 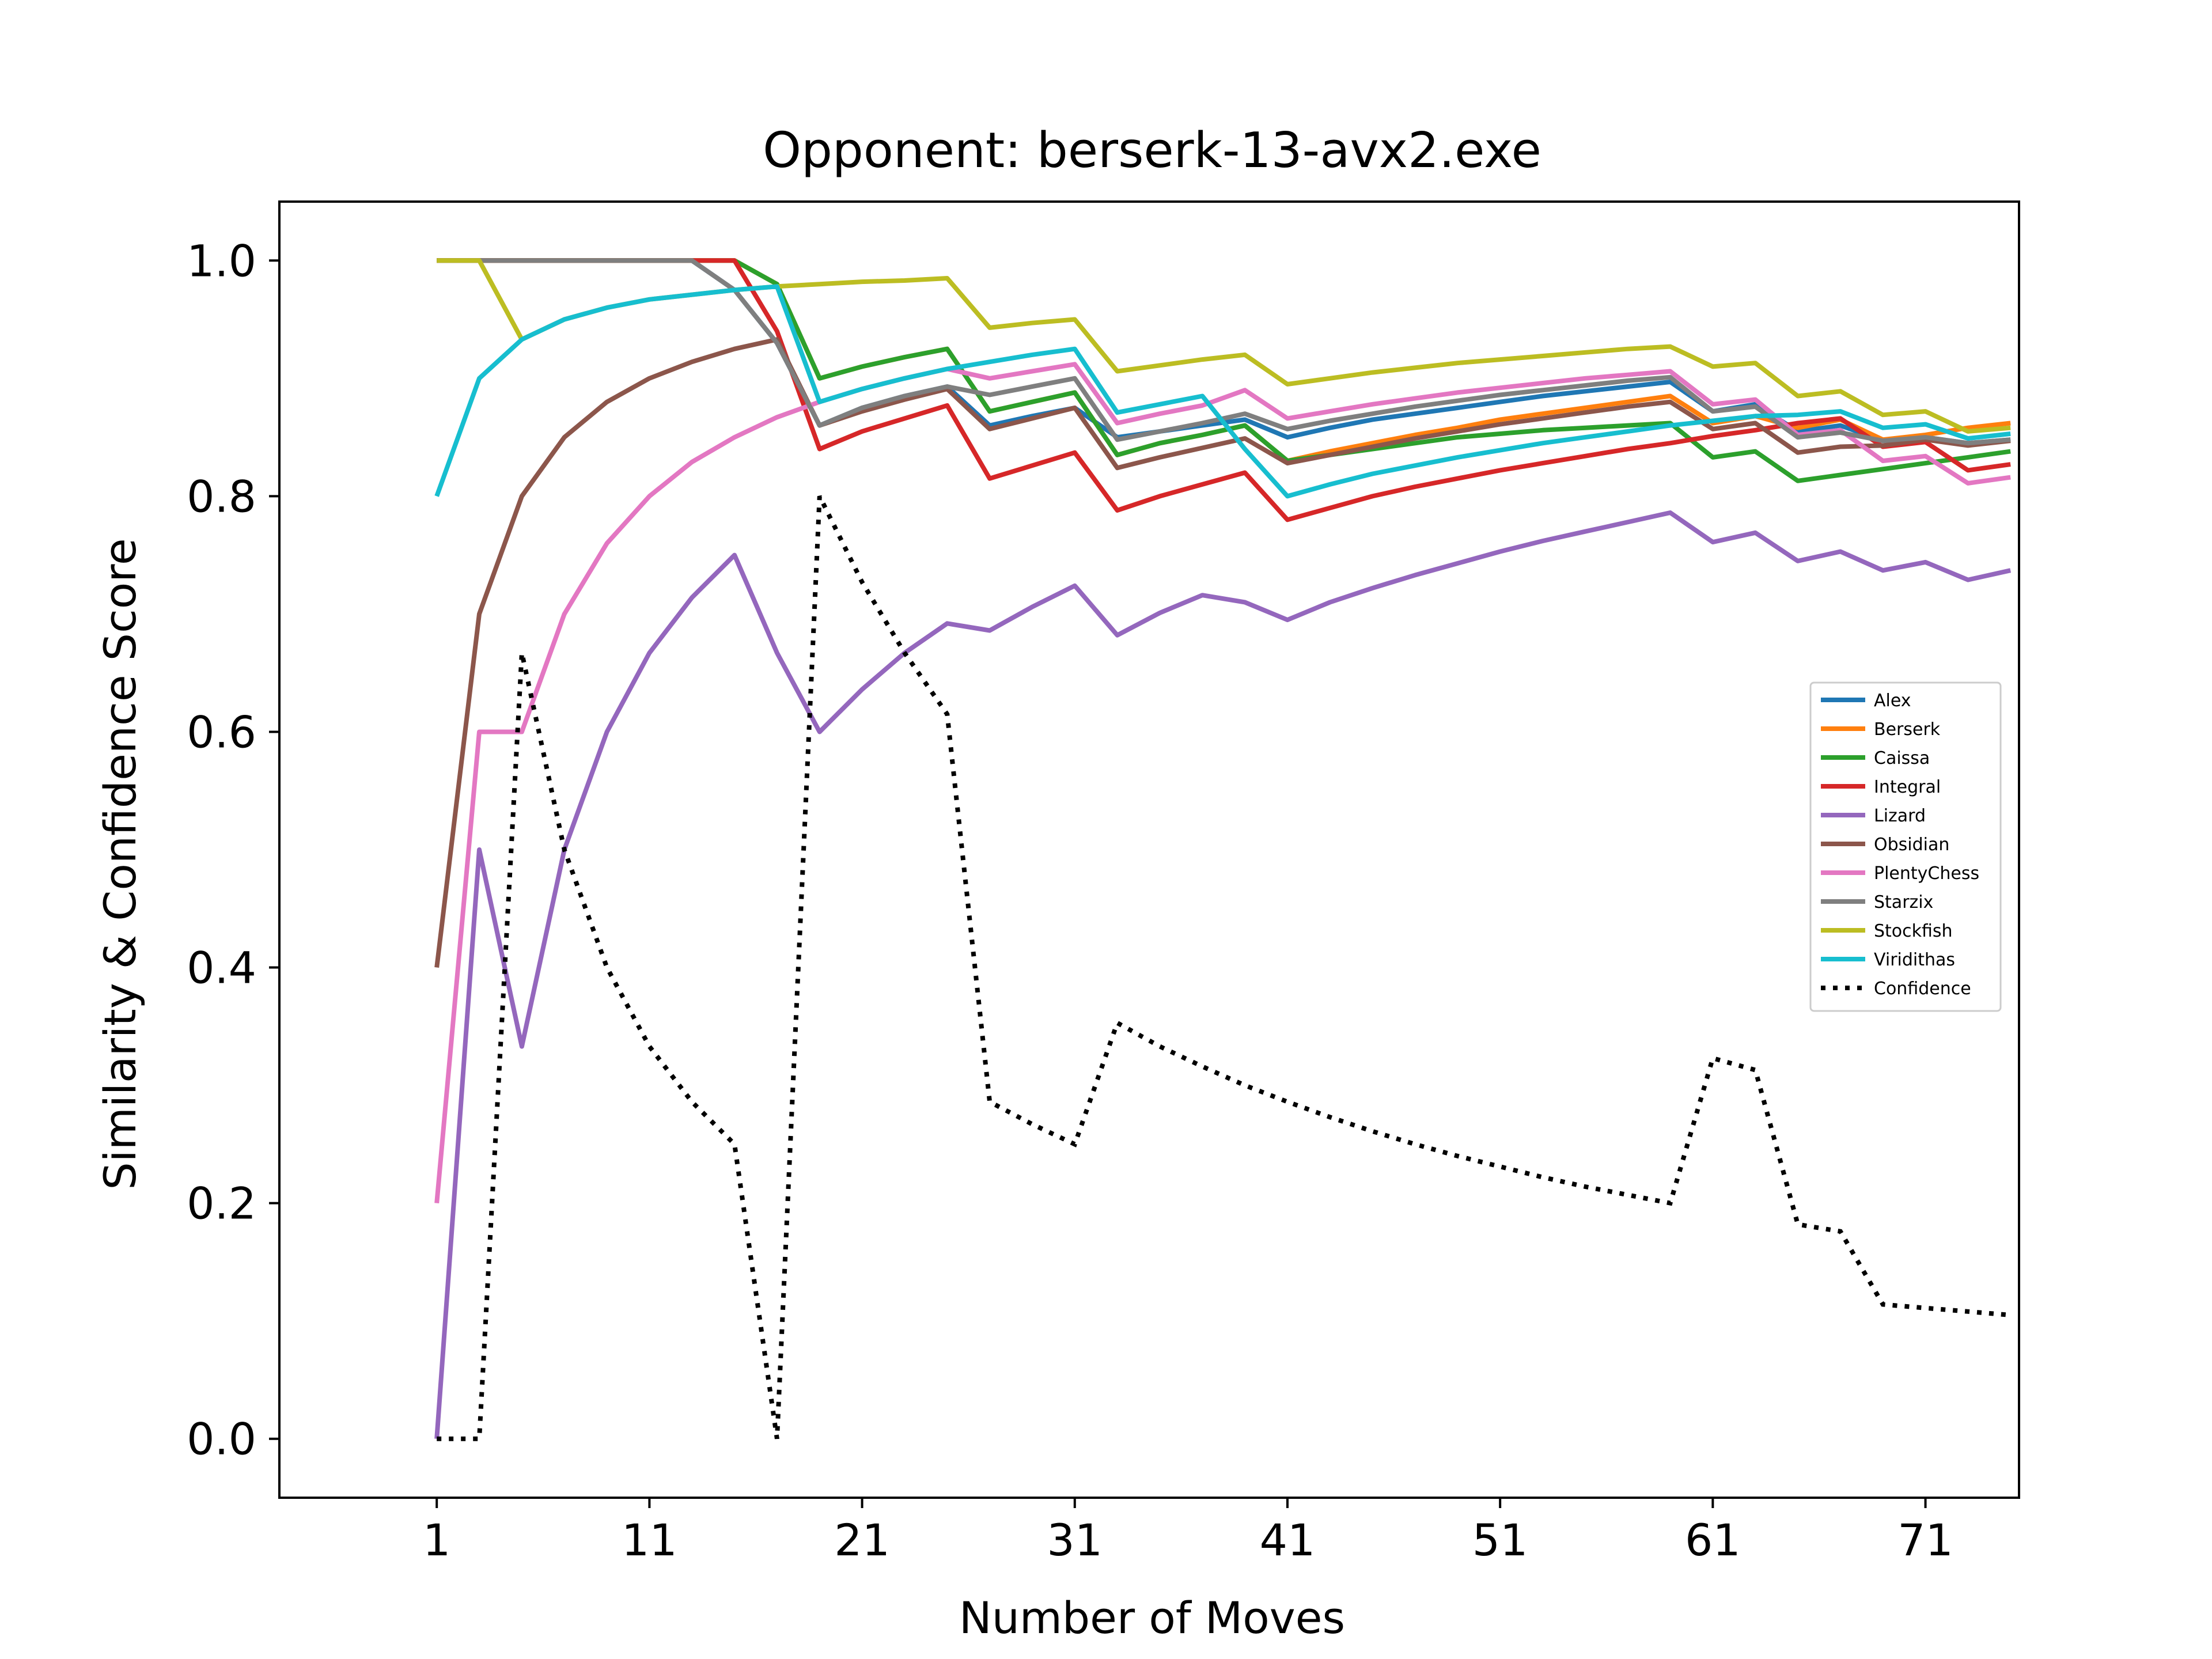 I want to click on x-tick-label: 21, so click(x=862, y=1540).